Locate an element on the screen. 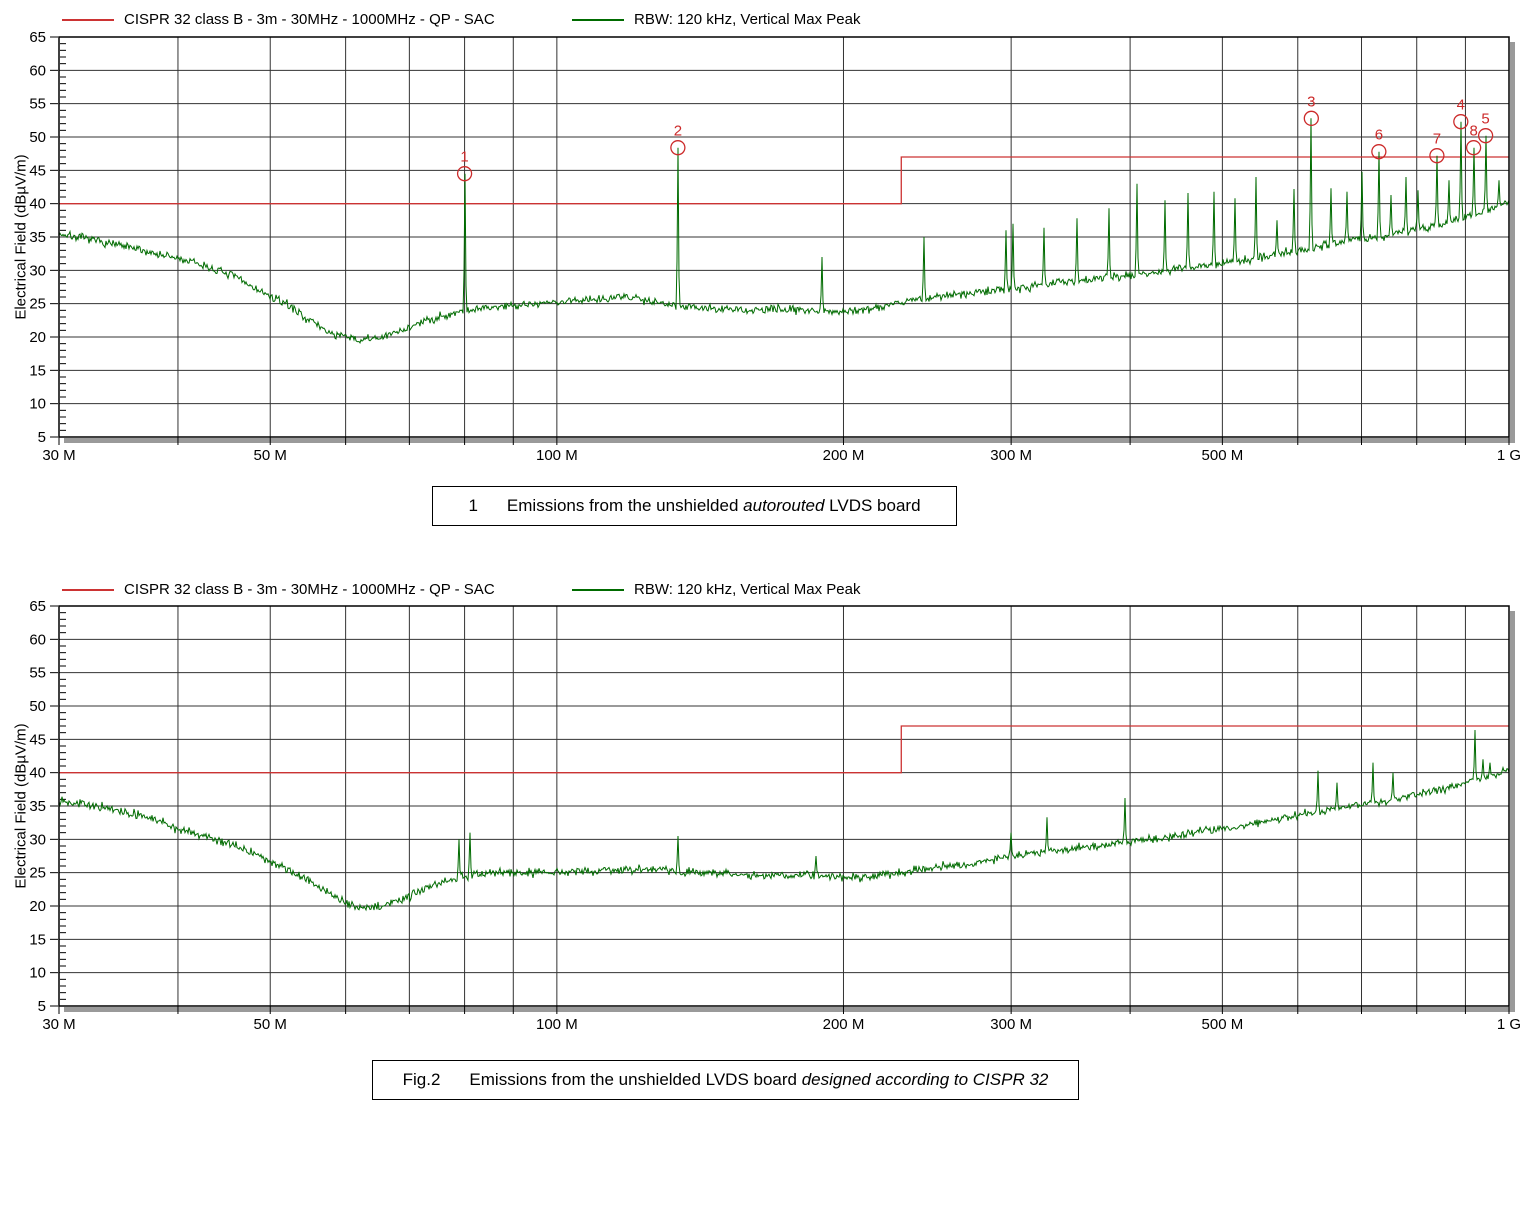 This screenshot has width=1536, height=1226. peak-marker-label-3: 3 is located at coordinates (1311, 101).